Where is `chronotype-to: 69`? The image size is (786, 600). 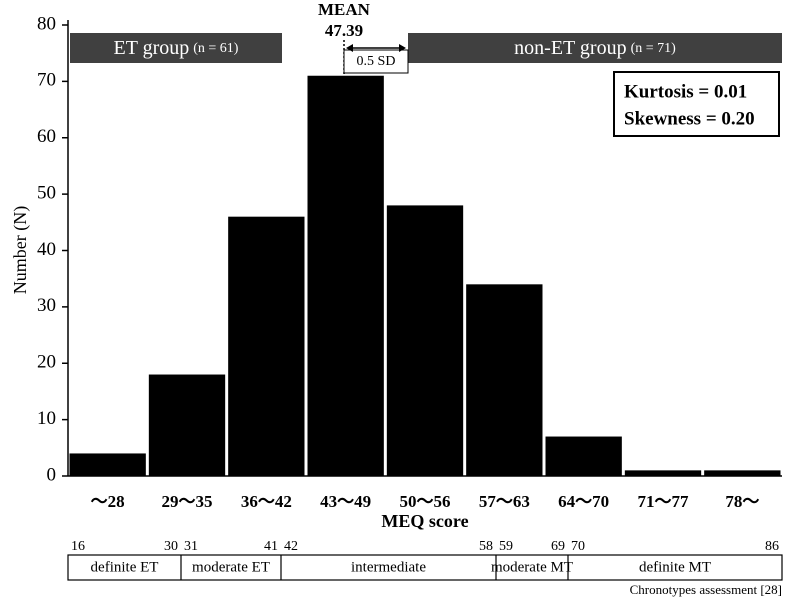 chronotype-to: 69 is located at coordinates (558, 546).